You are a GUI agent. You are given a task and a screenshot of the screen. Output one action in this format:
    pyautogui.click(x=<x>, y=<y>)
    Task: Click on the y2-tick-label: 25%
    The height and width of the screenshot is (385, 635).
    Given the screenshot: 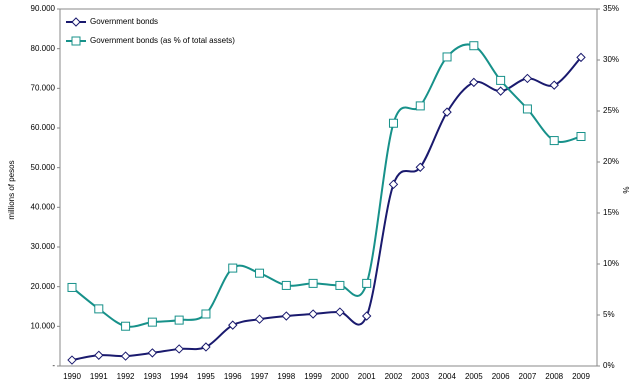 What is the action you would take?
    pyautogui.click(x=611, y=110)
    